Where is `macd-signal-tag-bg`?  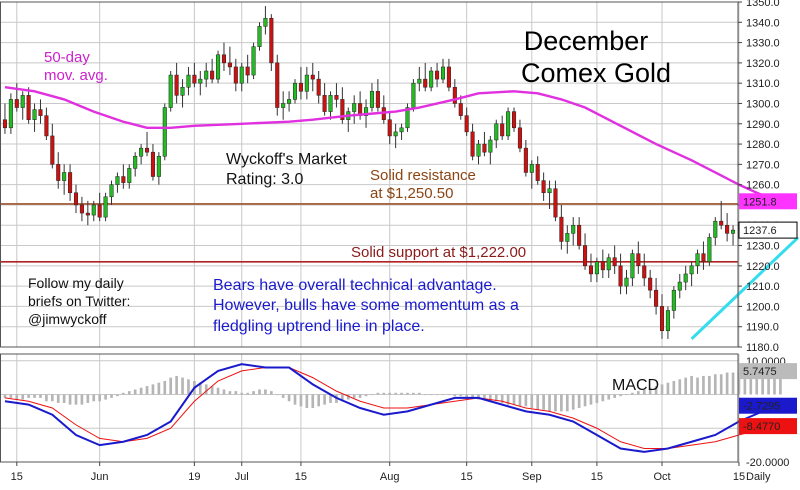
macd-signal-tag-bg is located at coordinates (768, 426).